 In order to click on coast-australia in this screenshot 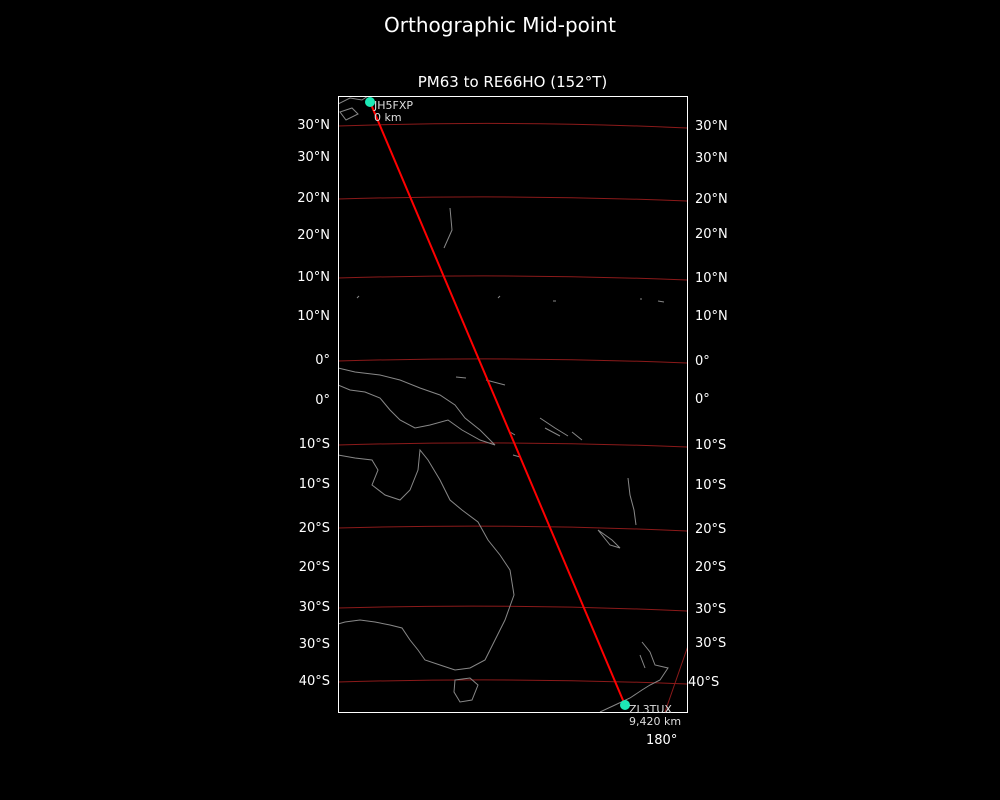, I will do `click(426, 559)`.